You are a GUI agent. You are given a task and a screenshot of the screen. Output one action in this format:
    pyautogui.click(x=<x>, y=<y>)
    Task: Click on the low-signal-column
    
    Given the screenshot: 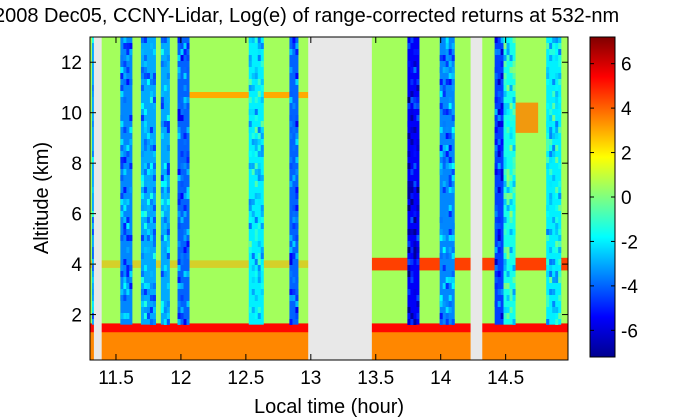 What is the action you would take?
    pyautogui.click(x=413, y=181)
    